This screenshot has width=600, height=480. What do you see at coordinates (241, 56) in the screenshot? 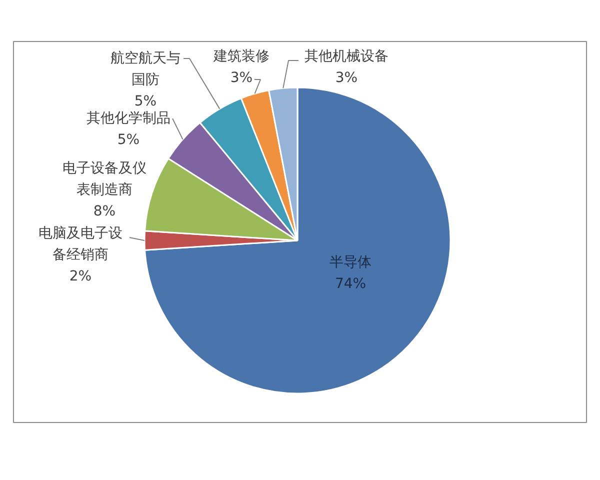
I see `slice-label: 建筑装修` at bounding box center [241, 56].